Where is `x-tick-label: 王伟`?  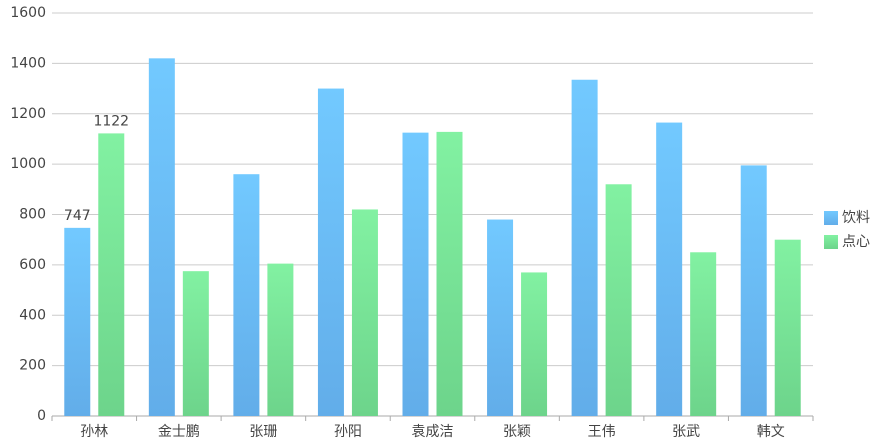 x-tick-label: 王伟 is located at coordinates (602, 432).